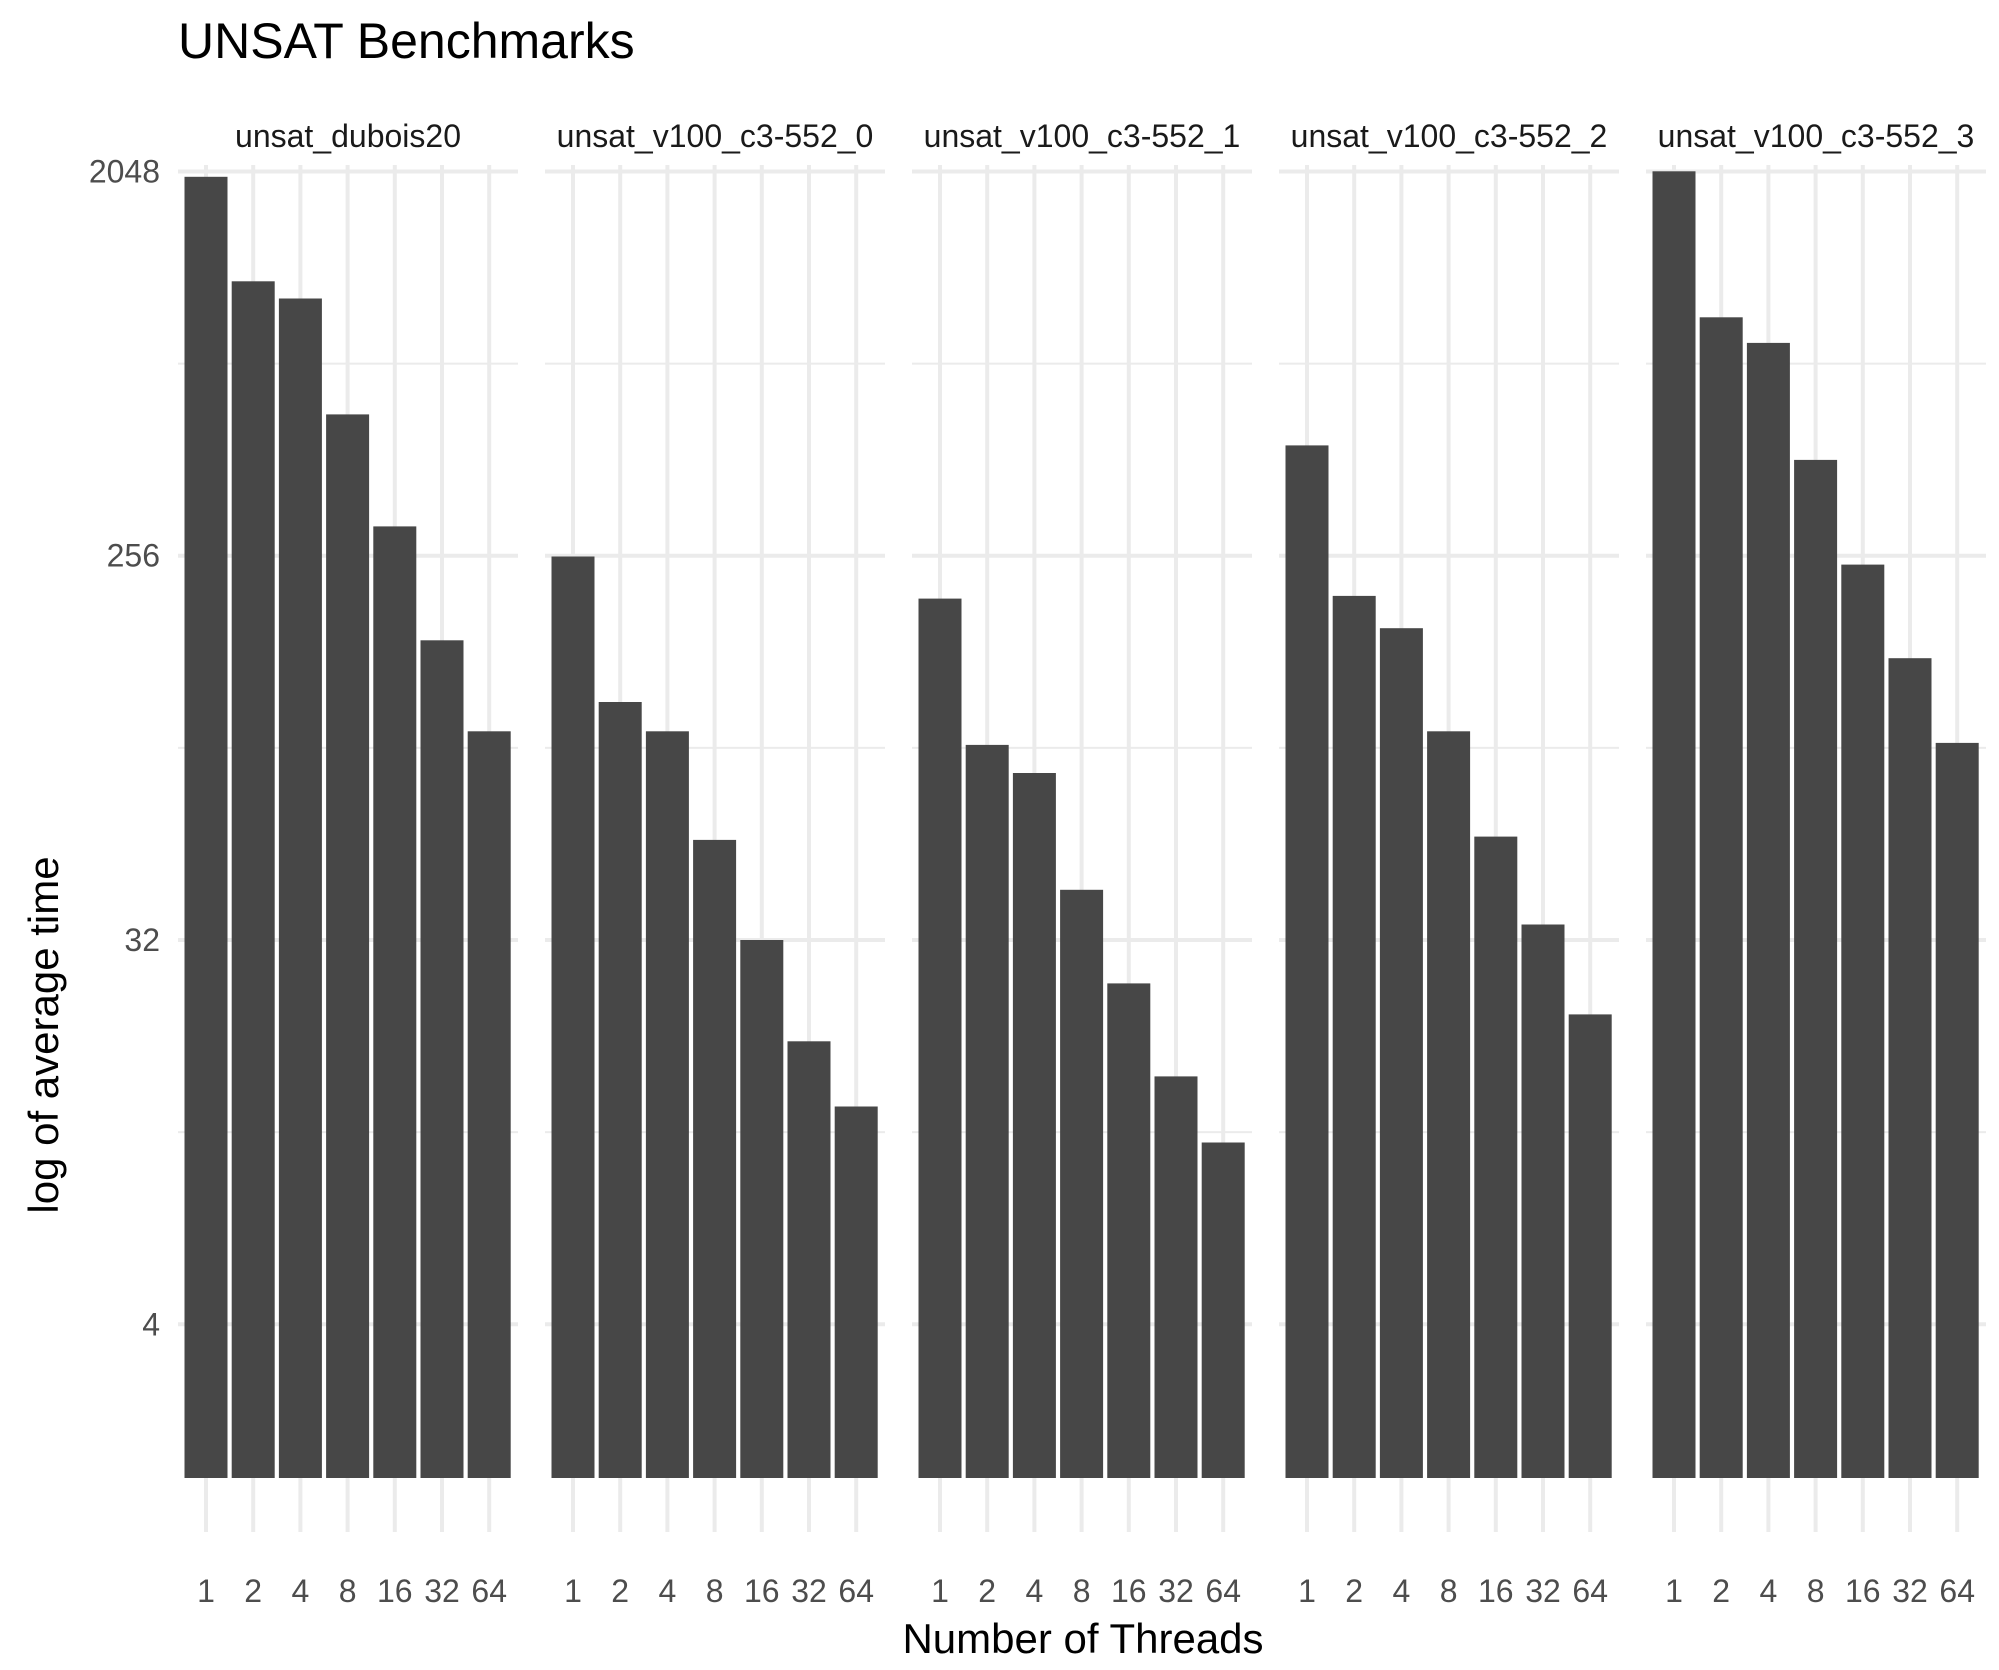  I want to click on y-axis-ticks: 4 32 256 2048, so click(124, 747).